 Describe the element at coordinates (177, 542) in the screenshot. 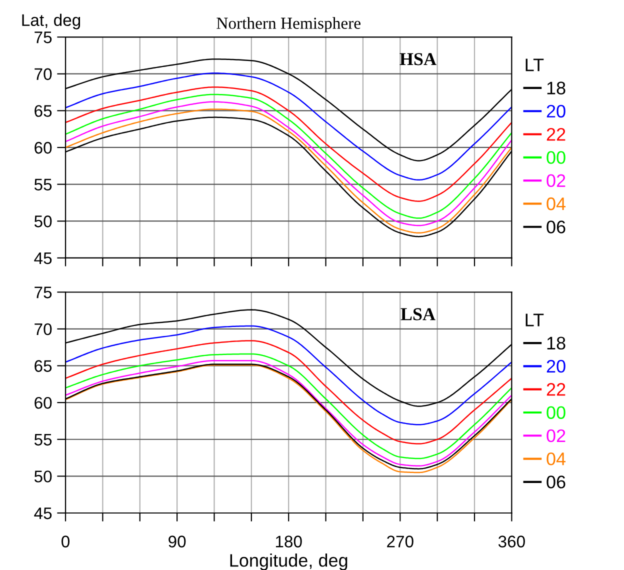

I see `x-tick-label: 90` at that location.